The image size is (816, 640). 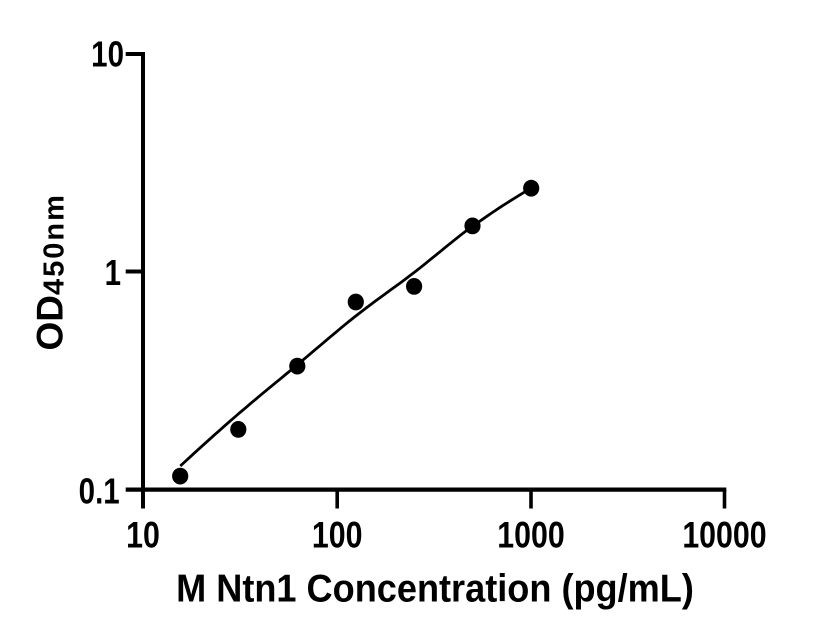 I want to click on svg-text: 1000, so click(x=530, y=535).